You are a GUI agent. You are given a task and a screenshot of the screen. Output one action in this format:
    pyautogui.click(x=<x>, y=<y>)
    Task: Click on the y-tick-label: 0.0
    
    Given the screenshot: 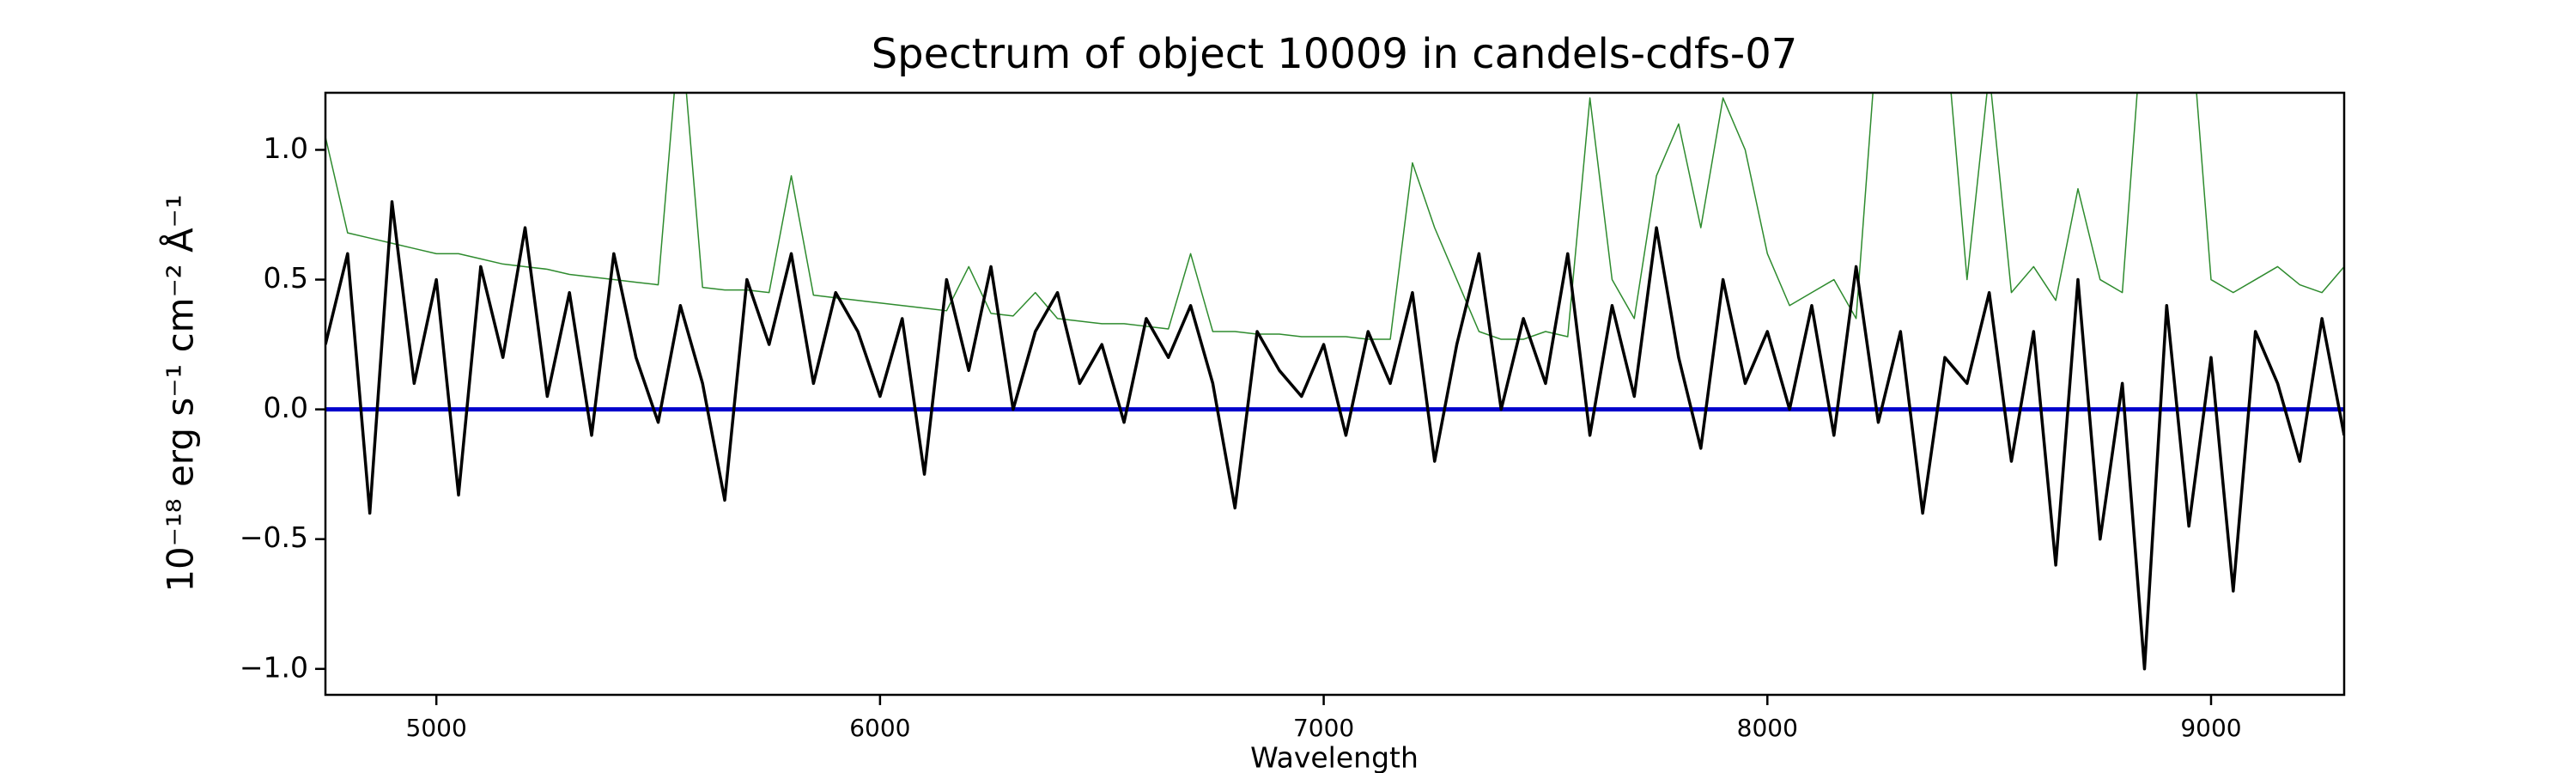 What is the action you would take?
    pyautogui.click(x=286, y=407)
    